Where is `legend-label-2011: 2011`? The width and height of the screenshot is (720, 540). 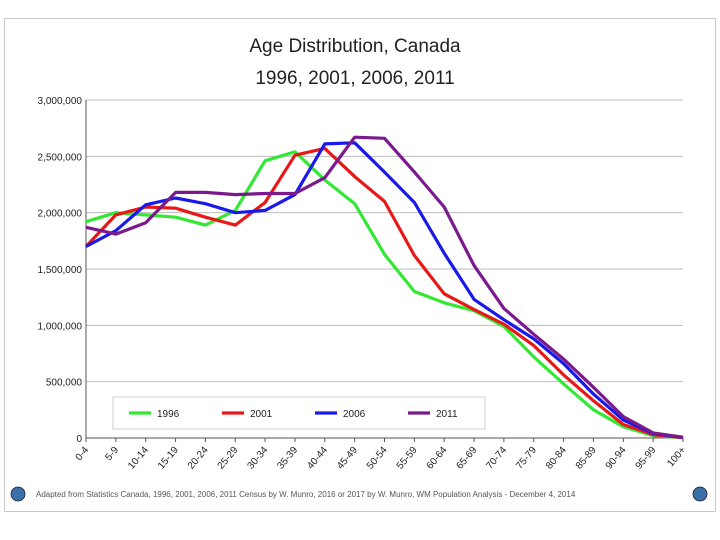
legend-label-2011: 2011 is located at coordinates (447, 414).